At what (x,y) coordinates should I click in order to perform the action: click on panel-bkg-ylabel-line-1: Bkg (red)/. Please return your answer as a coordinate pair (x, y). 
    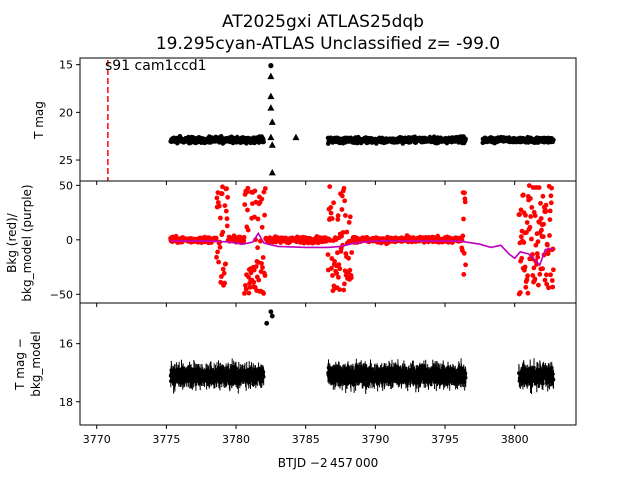
    Looking at the image, I should click on (12, 242).